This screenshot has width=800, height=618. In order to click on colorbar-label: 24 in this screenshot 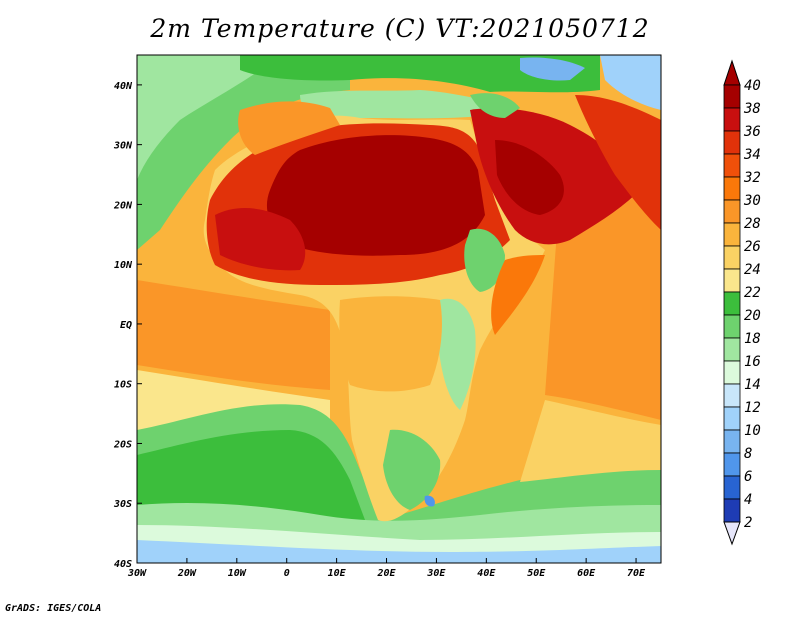, I will do `click(752, 270)`.